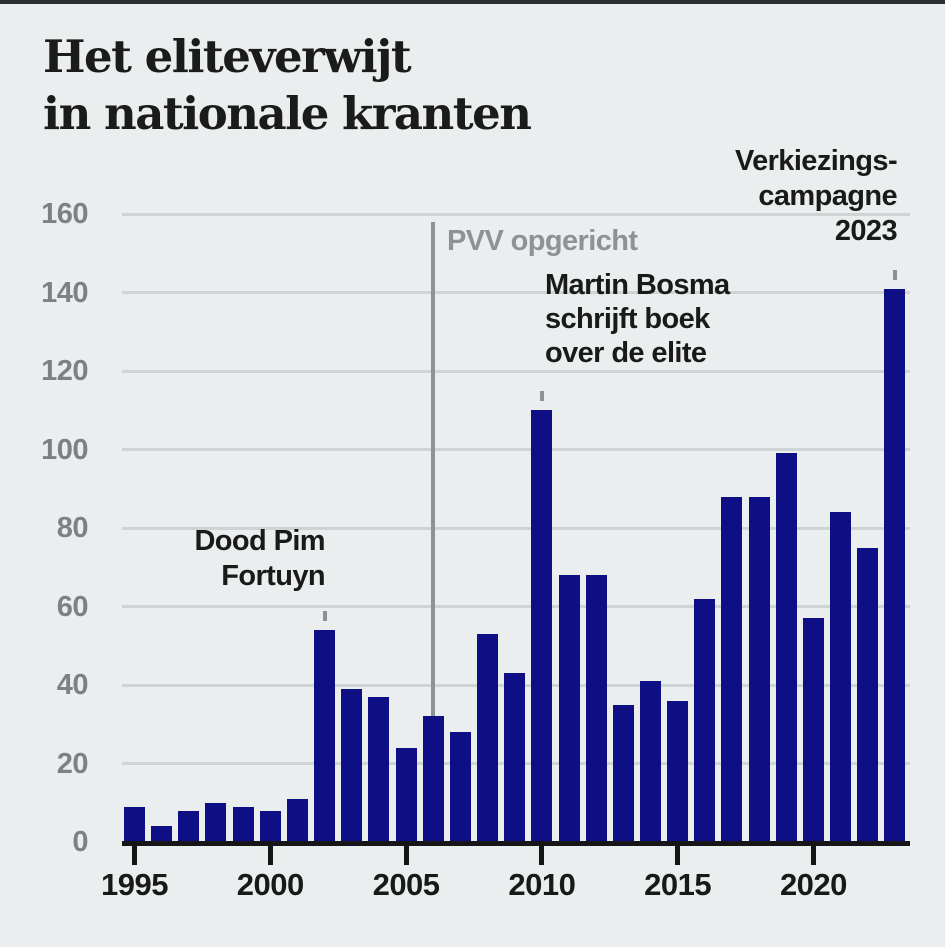  What do you see at coordinates (759, 669) in the screenshot?
I see `bar-2018` at bounding box center [759, 669].